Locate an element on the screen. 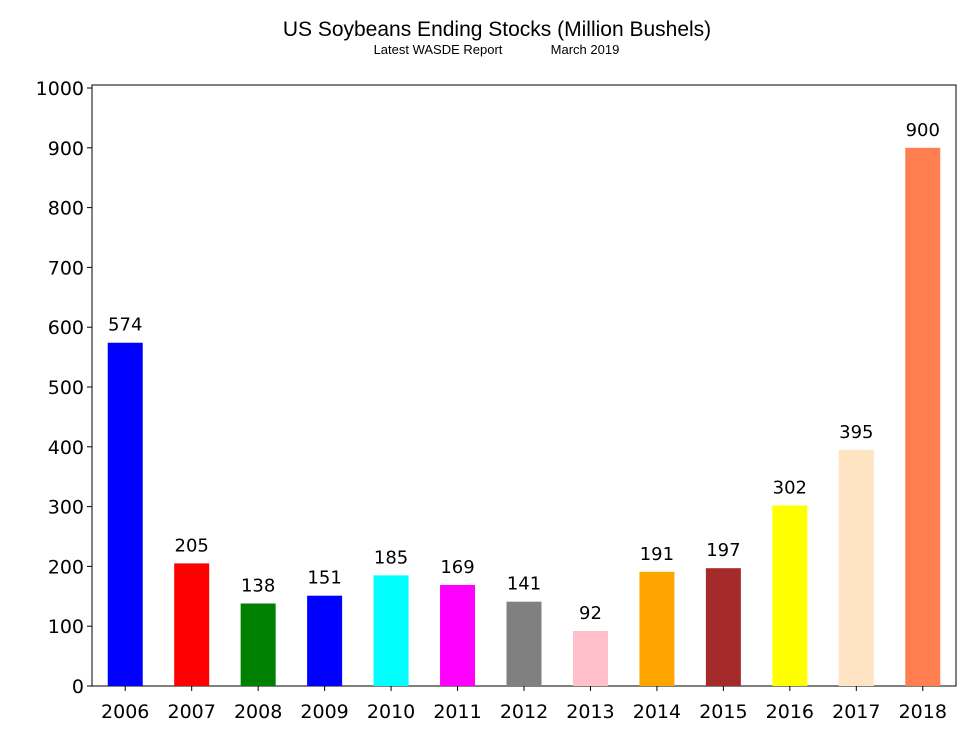  y-tick-label: 900 is located at coordinates (66, 149).